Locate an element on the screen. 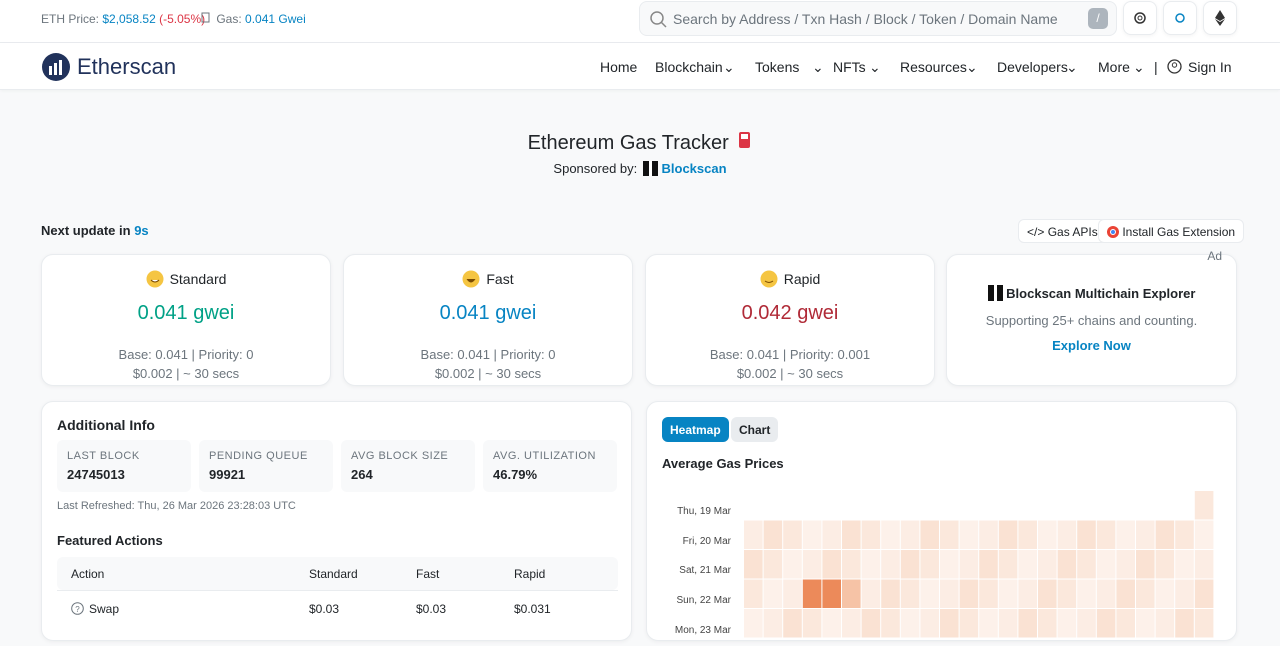 The image size is (1280, 646). extension-button: Install Gas Extension is located at coordinates (1171, 231).